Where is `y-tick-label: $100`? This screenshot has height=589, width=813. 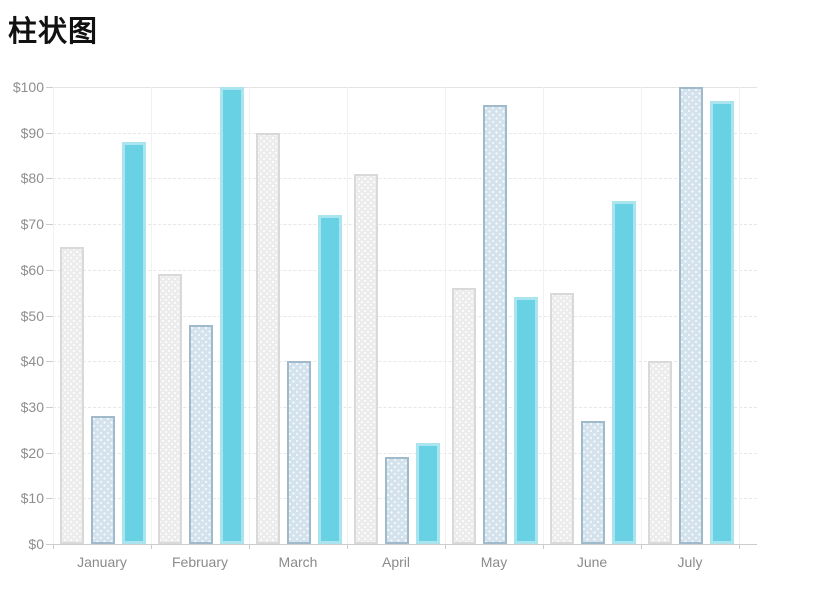 y-tick-label: $100 is located at coordinates (28, 87).